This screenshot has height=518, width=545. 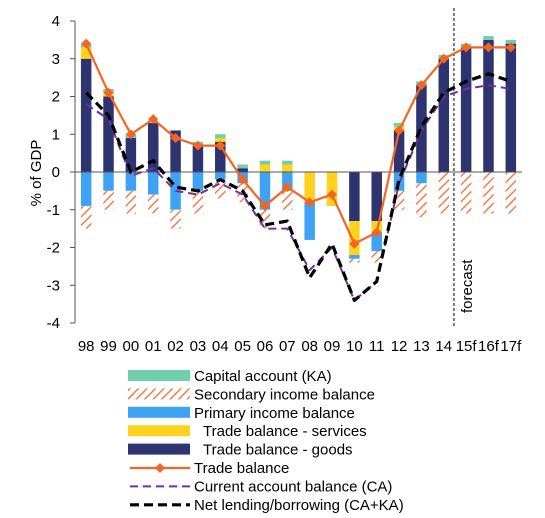 I want to click on x-tick-label: 13, so click(x=421, y=346).